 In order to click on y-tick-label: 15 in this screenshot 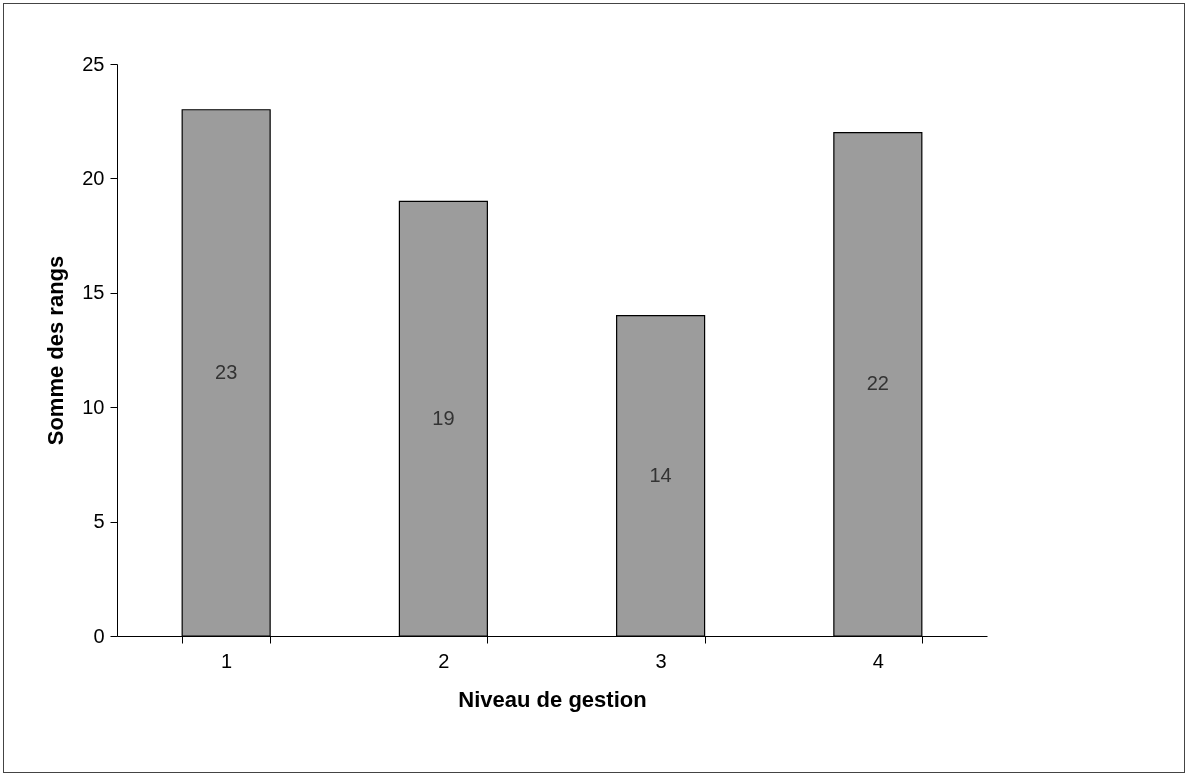, I will do `click(93, 292)`.